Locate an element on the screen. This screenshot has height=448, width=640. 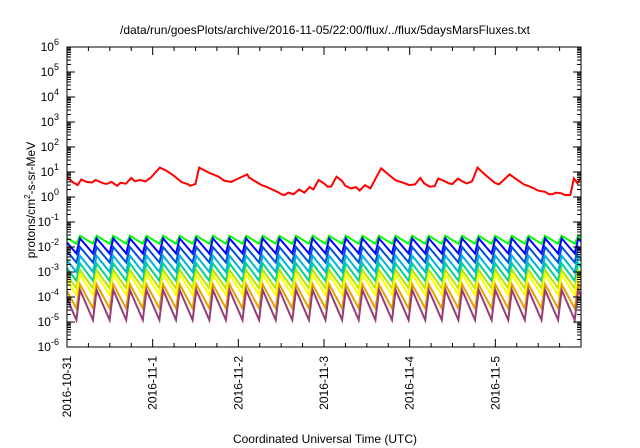
y-tick-label: 10⁻⁶ is located at coordinates (48, 345).